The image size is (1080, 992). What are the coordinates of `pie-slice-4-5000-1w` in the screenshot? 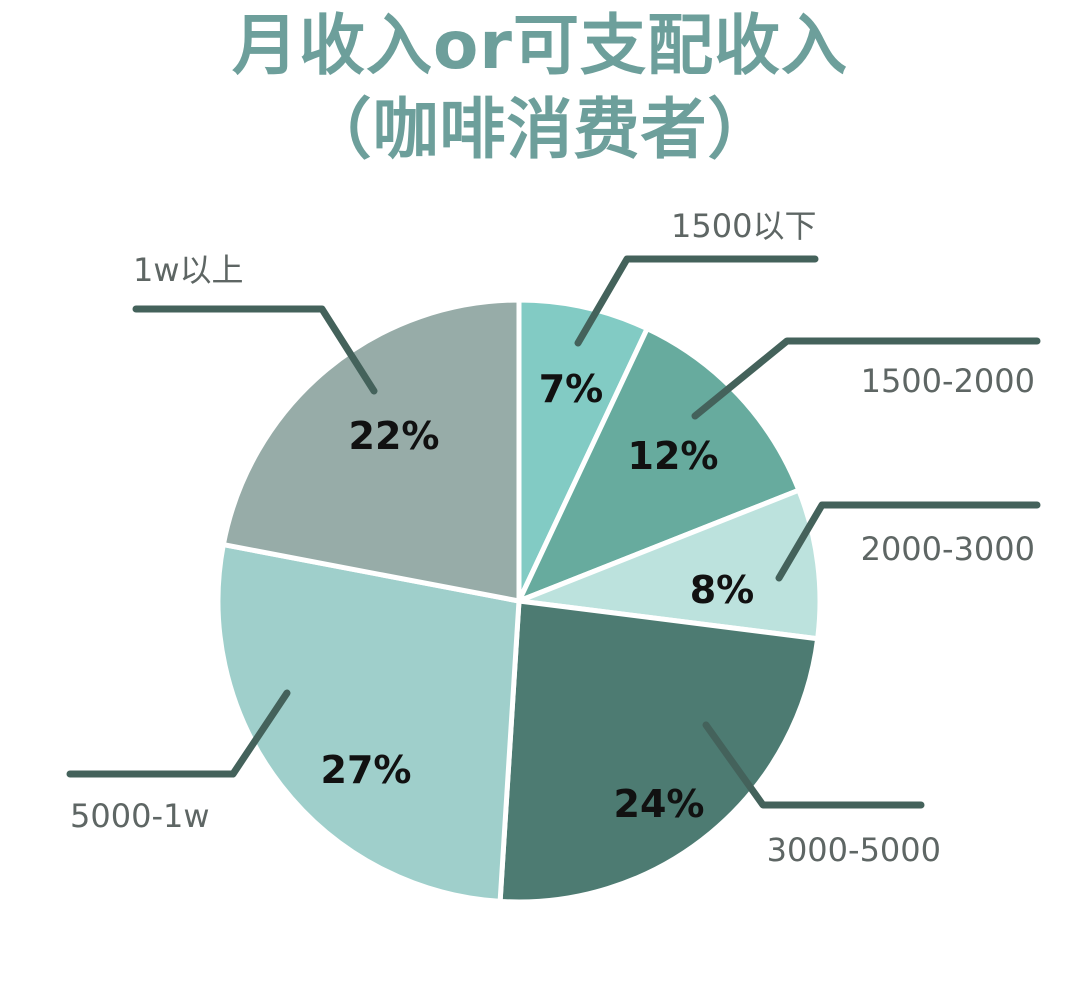 It's located at (368, 723).